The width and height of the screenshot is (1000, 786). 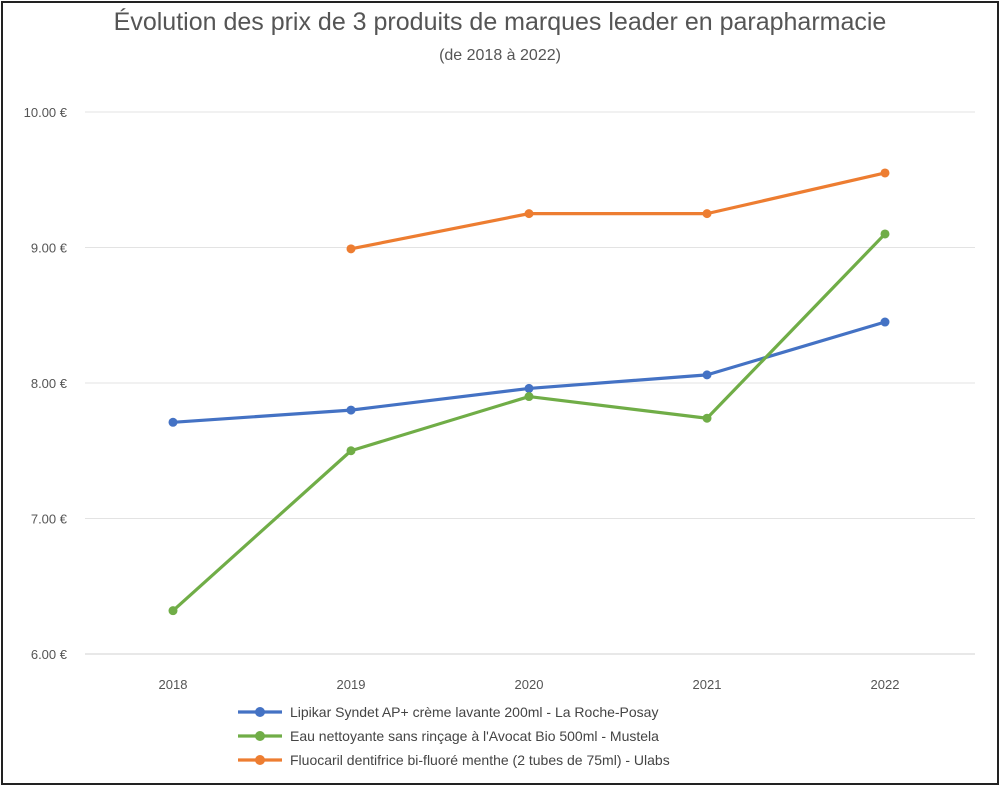 I want to click on x-tick-label: 2022, so click(x=885, y=684).